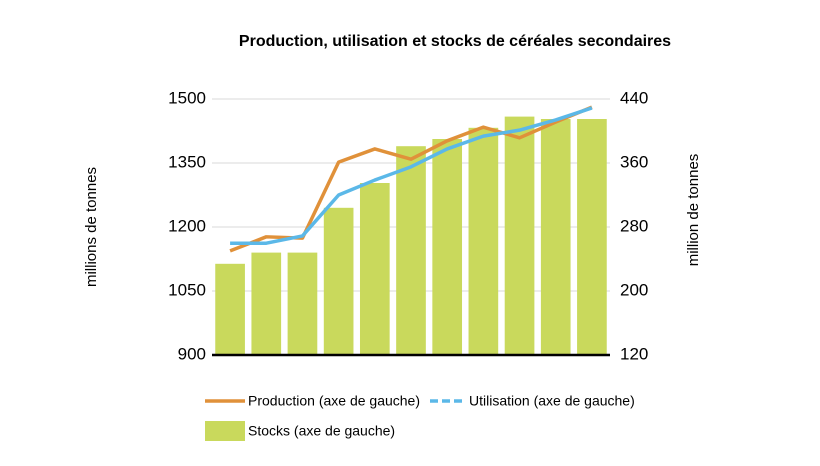 The image size is (820, 466). I want to click on line, so click(411, 175).